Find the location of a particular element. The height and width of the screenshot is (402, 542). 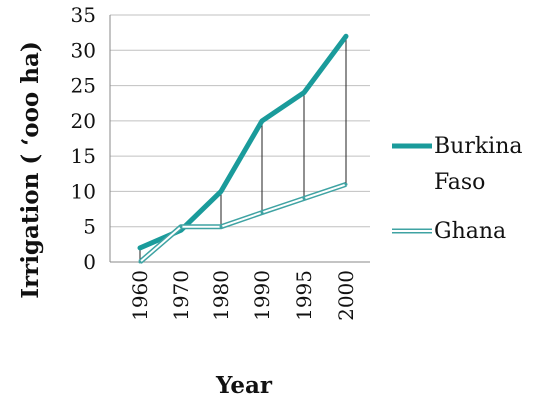

y-tick-label: 20 is located at coordinates (83, 121).